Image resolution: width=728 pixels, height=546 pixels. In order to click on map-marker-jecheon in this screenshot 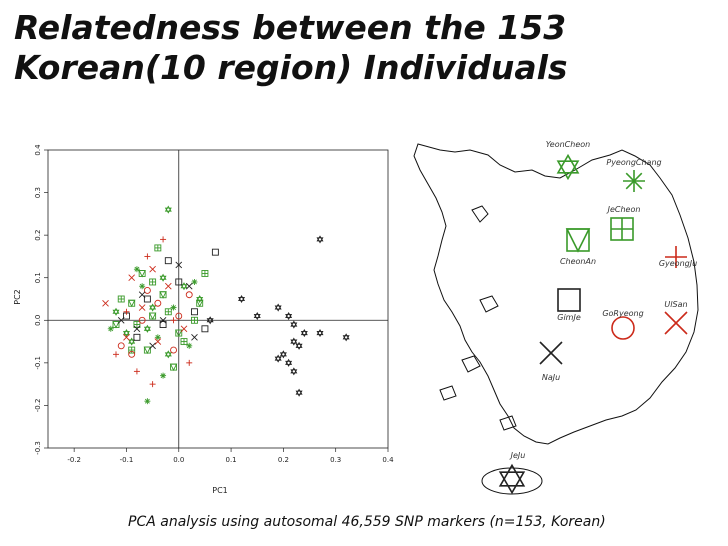, I will do `click(622, 229)`.